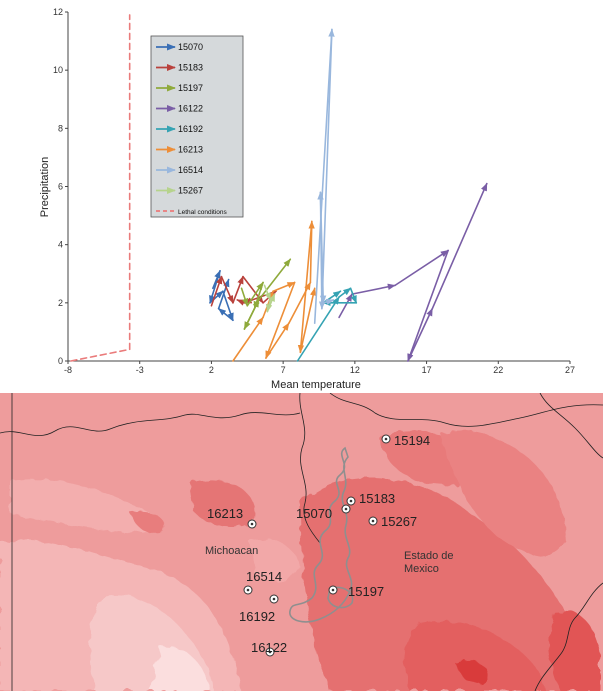 The image size is (603, 691). I want to click on x-tick-label: -8, so click(68, 370).